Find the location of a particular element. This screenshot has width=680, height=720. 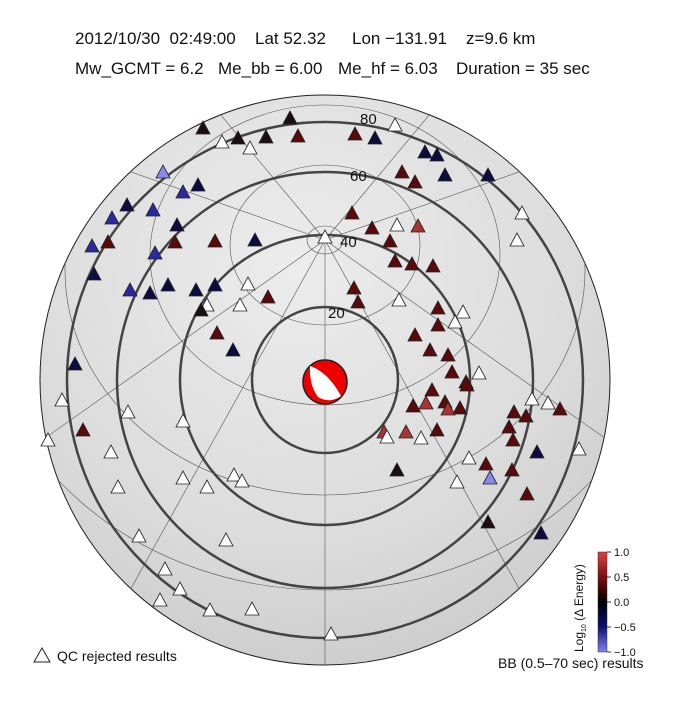

legend-results: BB (0.5–70 sec) results is located at coordinates (571, 663).